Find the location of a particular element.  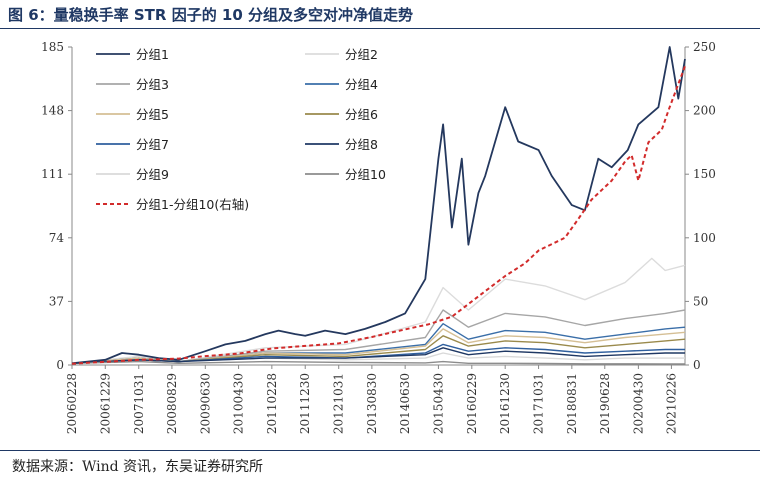

x-tick-label: 20171031 is located at coordinates (539, 403).